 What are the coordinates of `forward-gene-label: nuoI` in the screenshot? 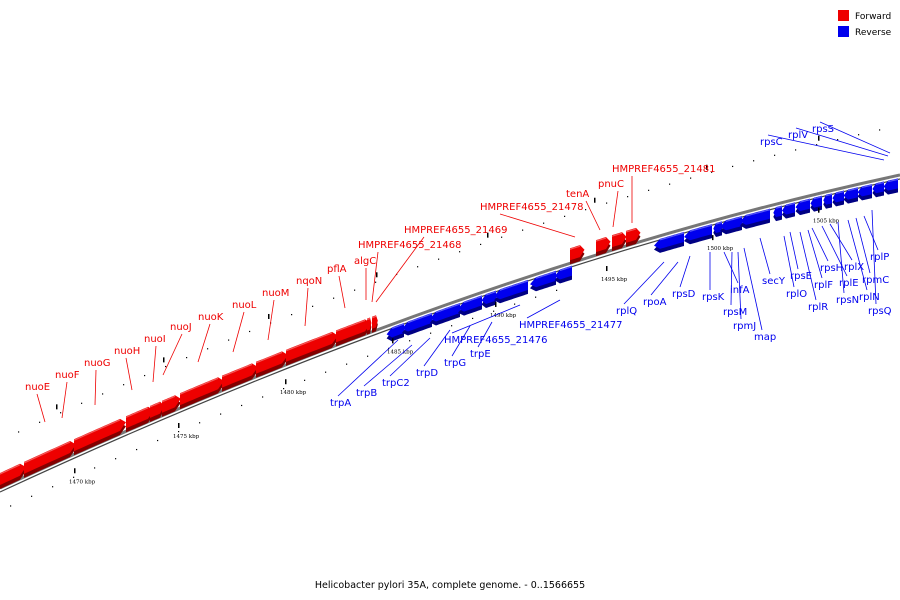 It's located at (155, 339).